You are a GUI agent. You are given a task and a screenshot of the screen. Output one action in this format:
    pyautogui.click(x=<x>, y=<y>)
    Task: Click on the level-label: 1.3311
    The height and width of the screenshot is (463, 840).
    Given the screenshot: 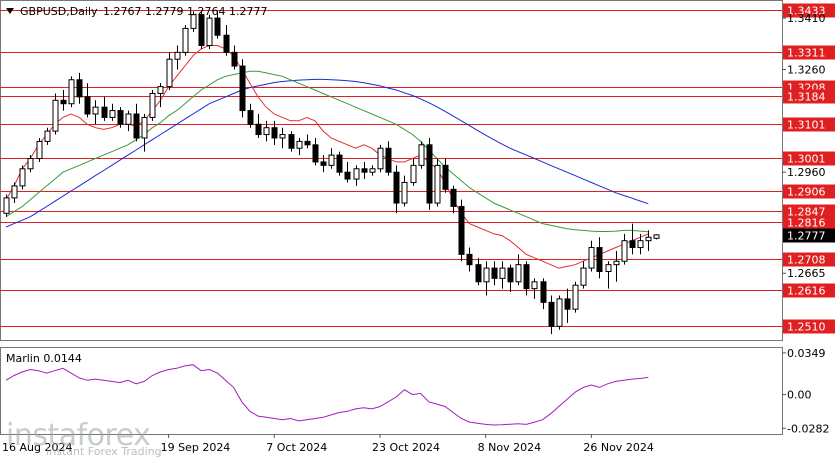 What is the action you would take?
    pyautogui.click(x=806, y=53)
    